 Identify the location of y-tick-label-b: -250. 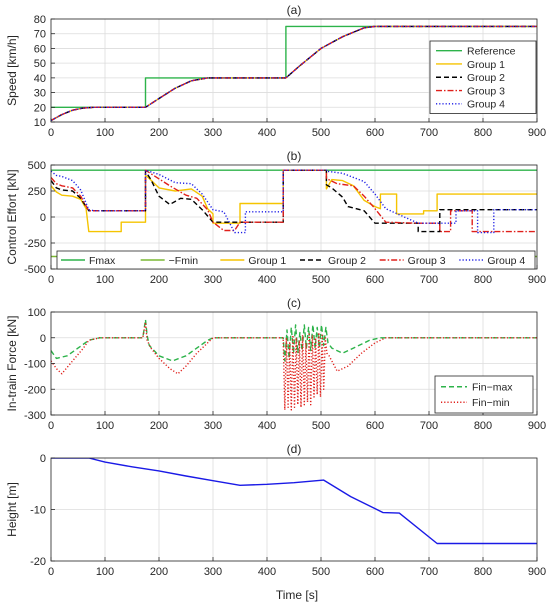
(35, 244).